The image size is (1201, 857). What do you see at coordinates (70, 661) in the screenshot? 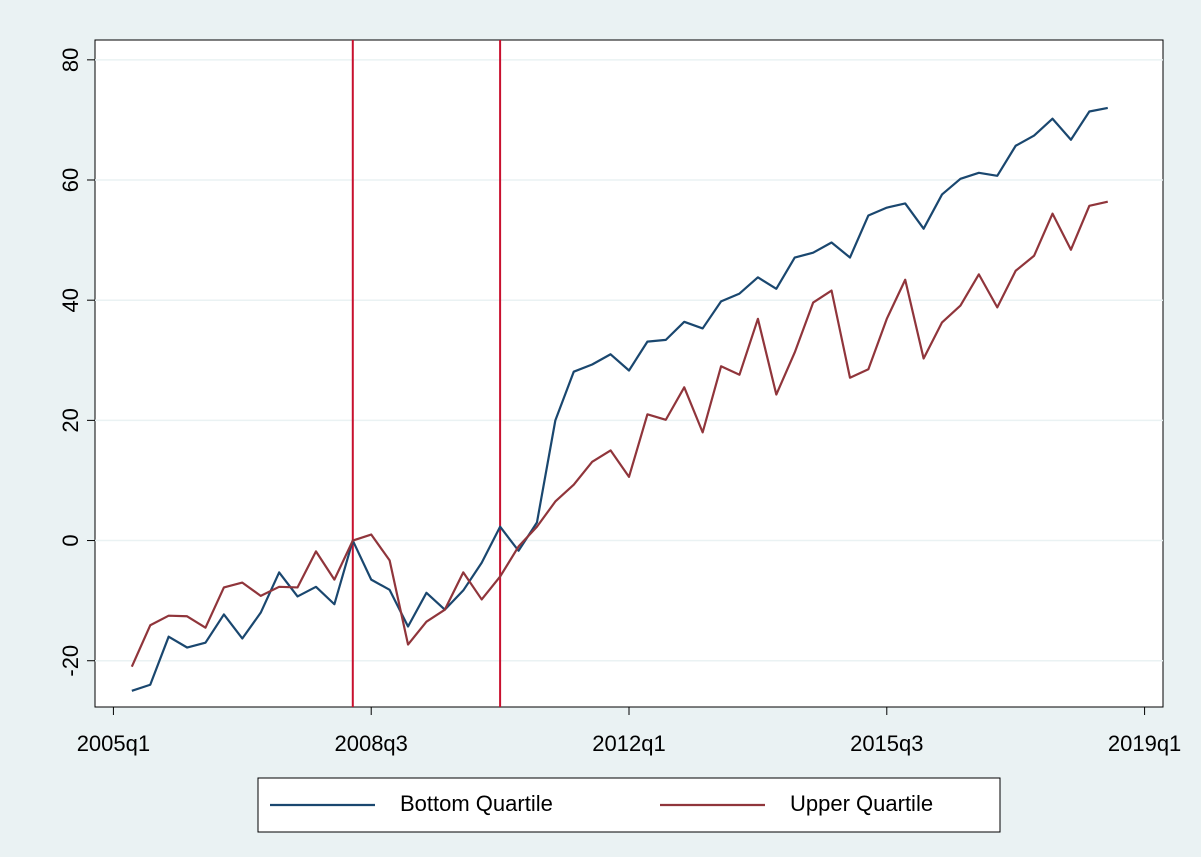
I see `y-tick-label: -20` at bounding box center [70, 661].